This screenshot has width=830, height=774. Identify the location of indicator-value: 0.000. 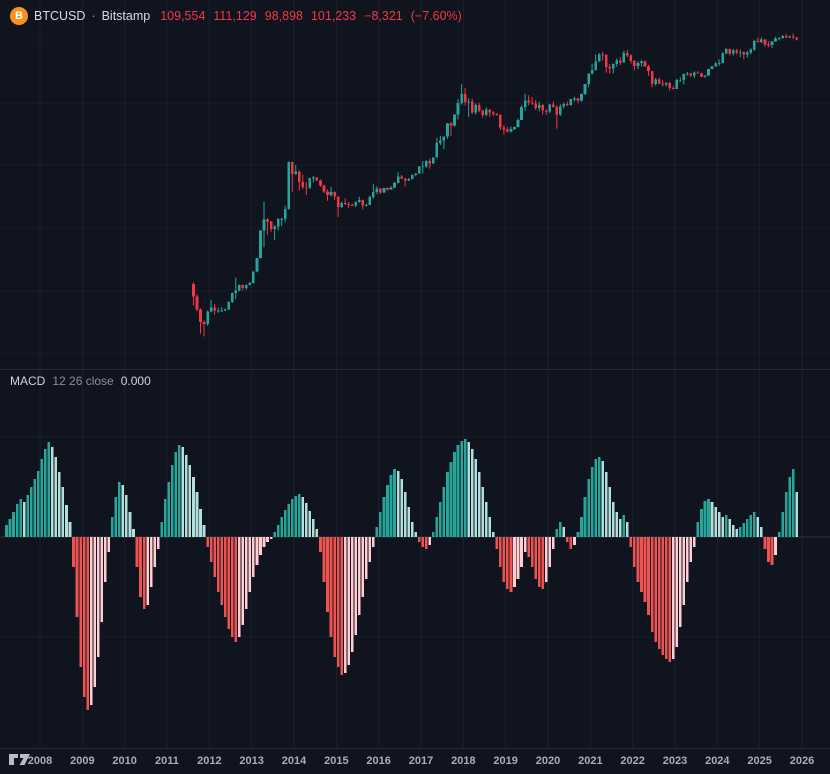
(135, 381).